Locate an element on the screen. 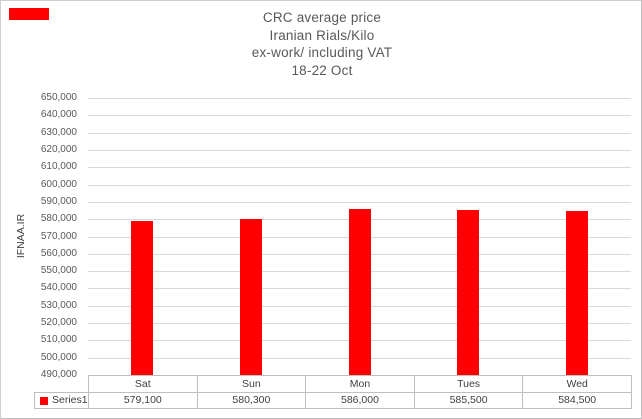  category-cell: Sat is located at coordinates (143, 384).